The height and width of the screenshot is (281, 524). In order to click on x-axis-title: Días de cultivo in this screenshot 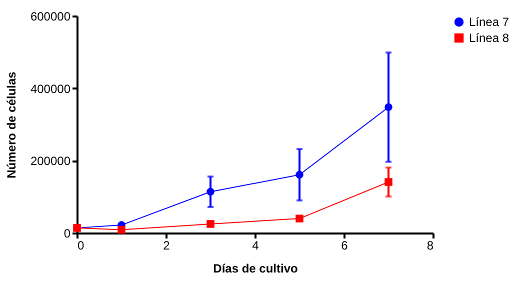, I will do `click(255, 269)`.